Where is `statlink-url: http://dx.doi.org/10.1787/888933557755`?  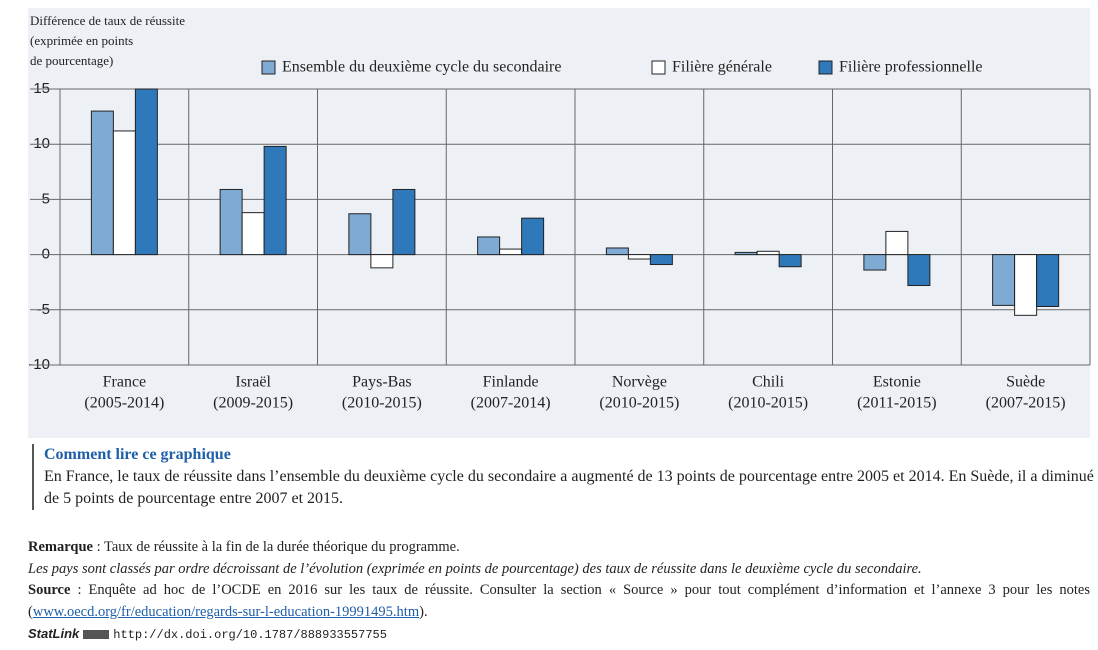 statlink-url: http://dx.doi.org/10.1787/888933557755 is located at coordinates (250, 635).